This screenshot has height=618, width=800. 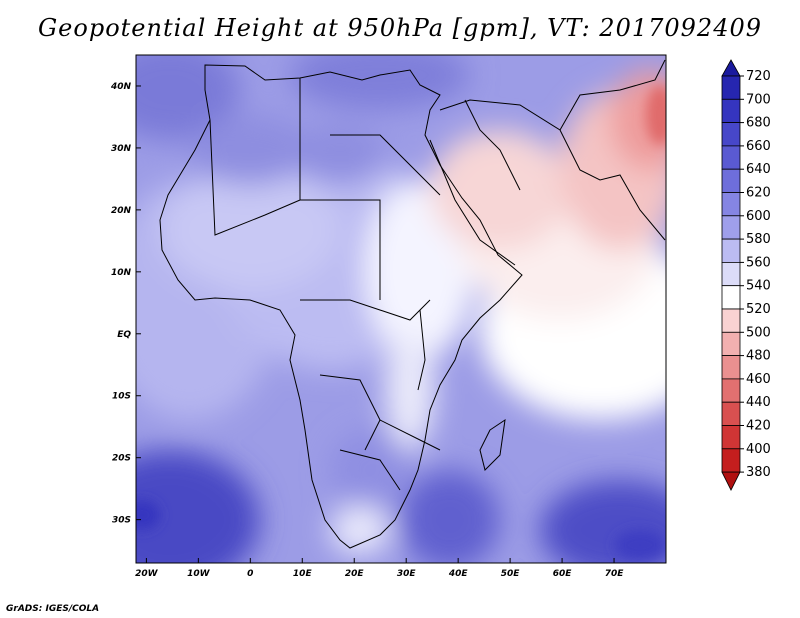 I want to click on colorbar-label: 660, so click(x=758, y=146).